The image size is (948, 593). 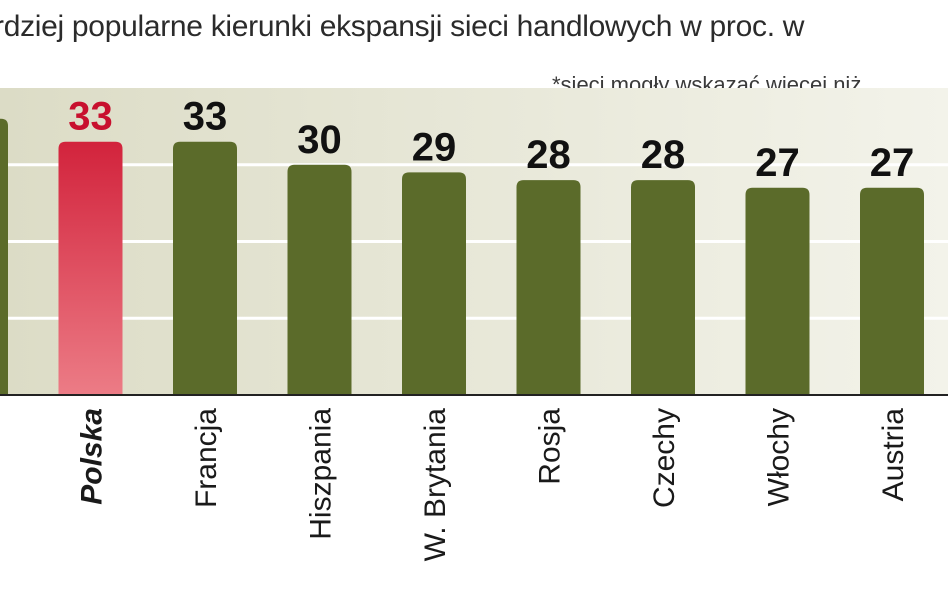 What do you see at coordinates (893, 455) in the screenshot?
I see `tick-label-austria: Austria` at bounding box center [893, 455].